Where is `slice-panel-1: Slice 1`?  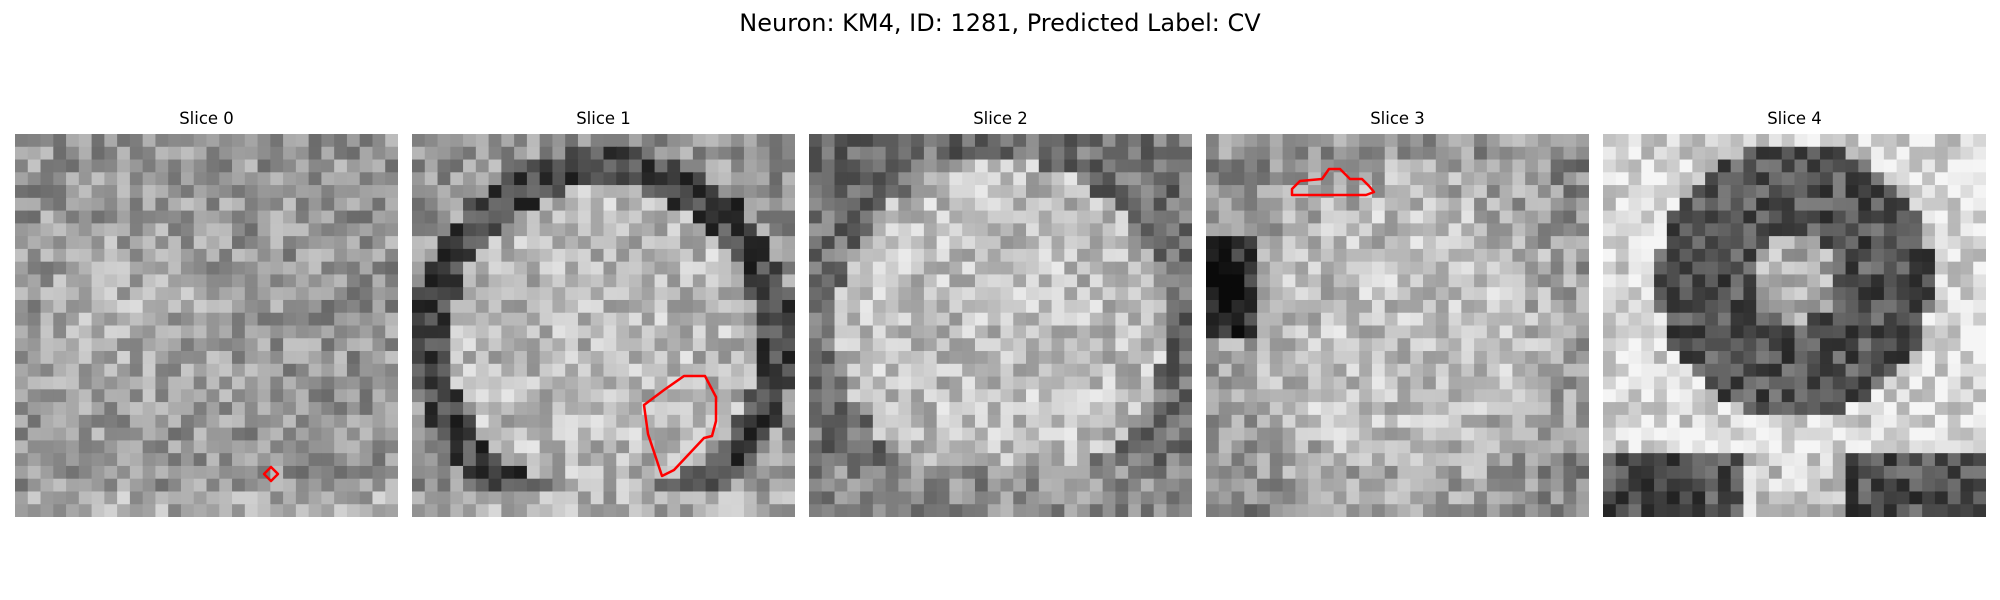
slice-panel-1: Slice 1 is located at coordinates (603, 312).